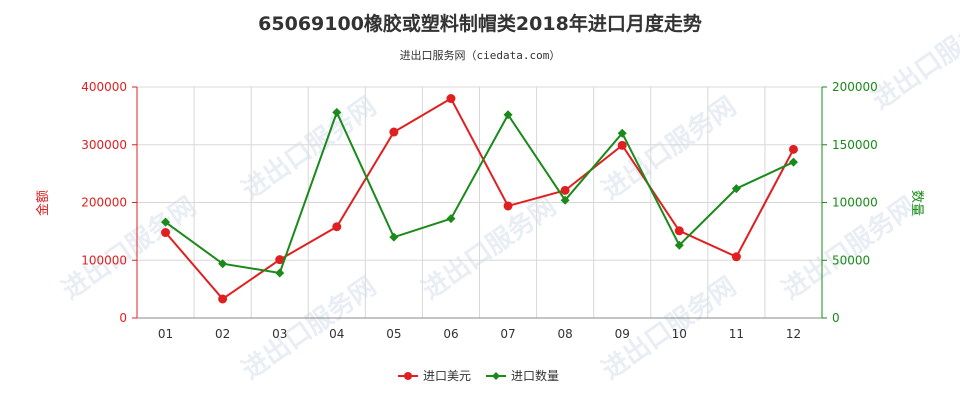 This screenshot has width=960, height=400. What do you see at coordinates (478, 375) in the screenshot?
I see `legend: 进口美元 进口数量` at bounding box center [478, 375].